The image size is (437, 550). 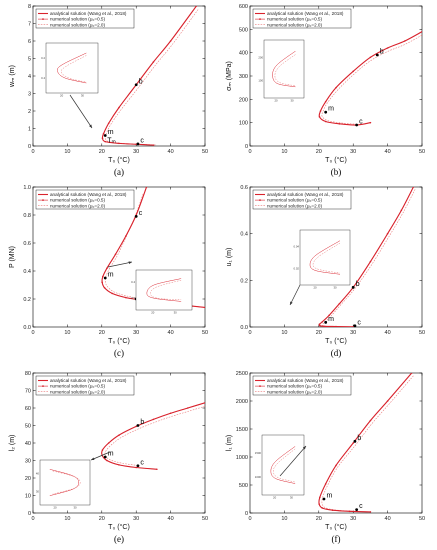 I want to click on y-tick-label: 1500, so click(x=242, y=430).